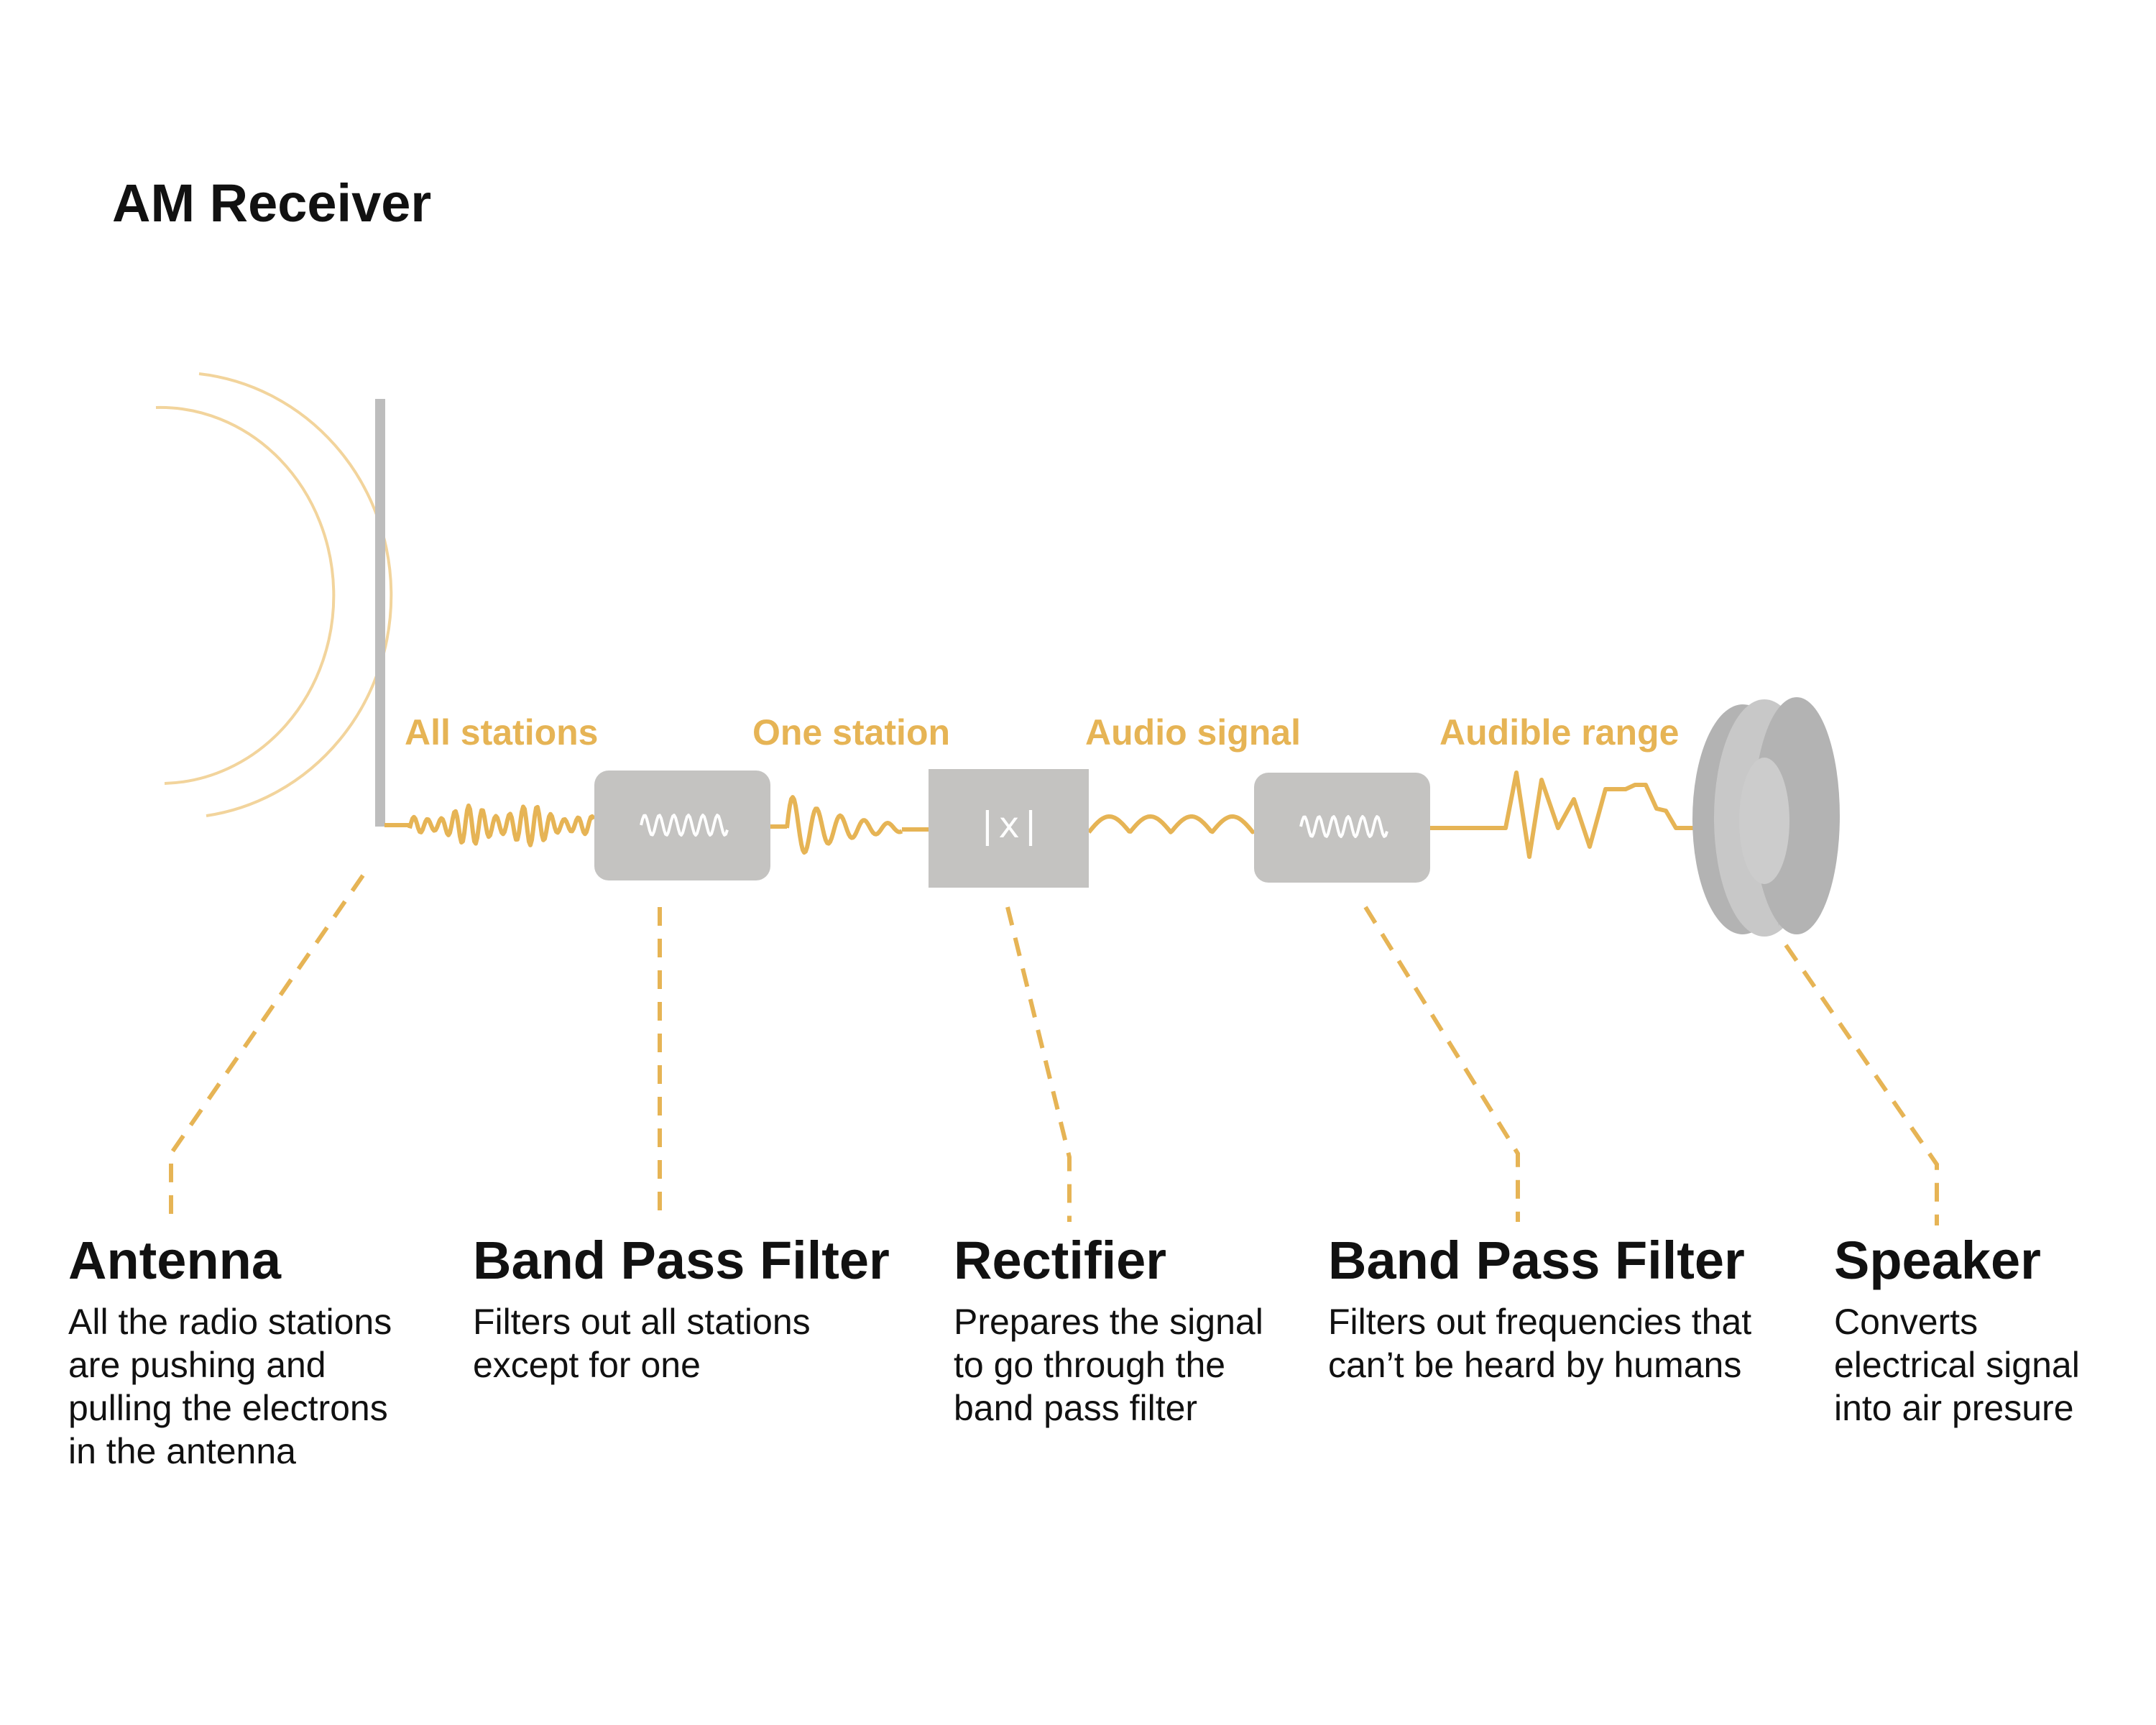 The image size is (2156, 1725). I want to click on signal-label-one-station: One station, so click(851, 732).